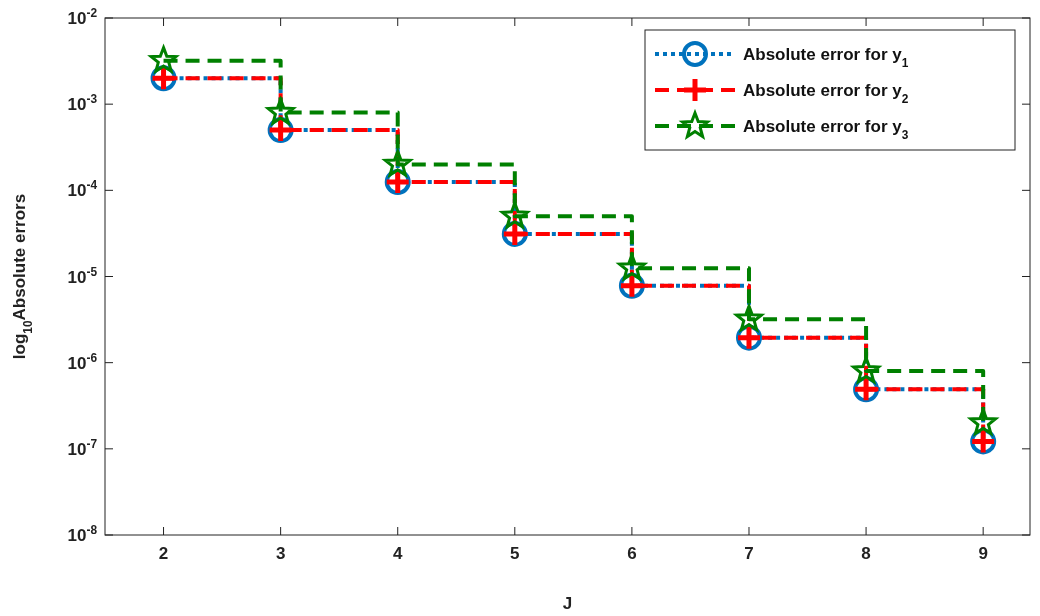 Image resolution: width=1040 pixels, height=616 pixels. I want to click on x-tick-label: 4, so click(397, 553).